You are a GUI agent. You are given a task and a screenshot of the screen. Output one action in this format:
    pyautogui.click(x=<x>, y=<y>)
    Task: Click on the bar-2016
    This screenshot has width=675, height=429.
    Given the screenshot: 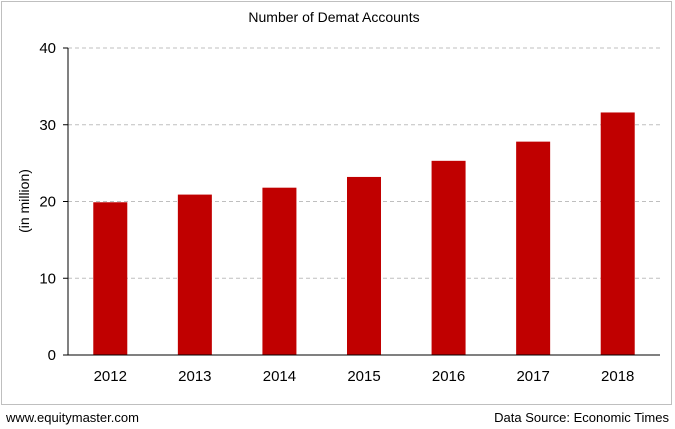 What is the action you would take?
    pyautogui.click(x=448, y=257)
    